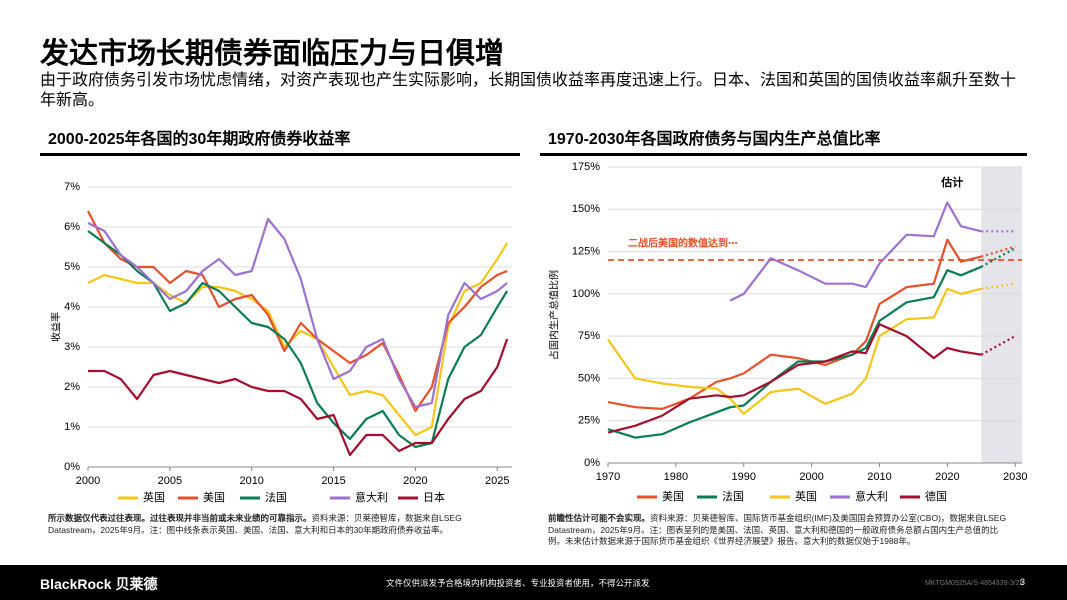 The image size is (1067, 600). Describe the element at coordinates (554, 315) in the screenshot. I see `y-axis-label: 占国内生产总值比例` at that location.